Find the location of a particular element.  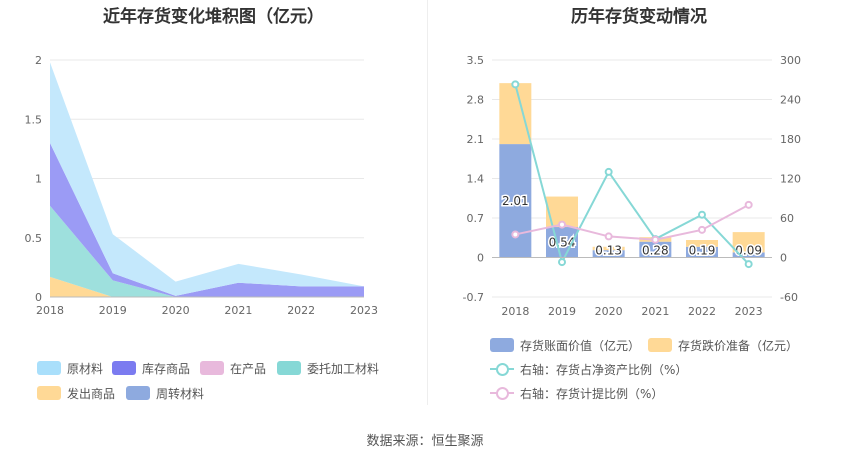

y-tick-label: 2.8 is located at coordinates (476, 100).